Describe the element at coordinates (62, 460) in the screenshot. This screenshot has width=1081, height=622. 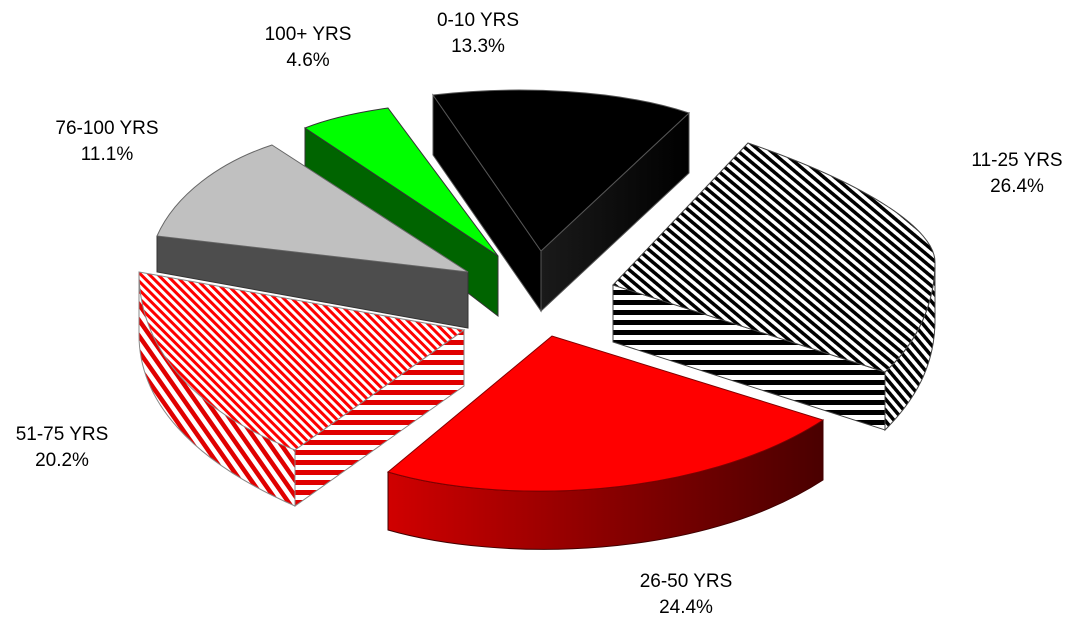
I see `value-label-51-75-yrs: 20.2%` at that location.